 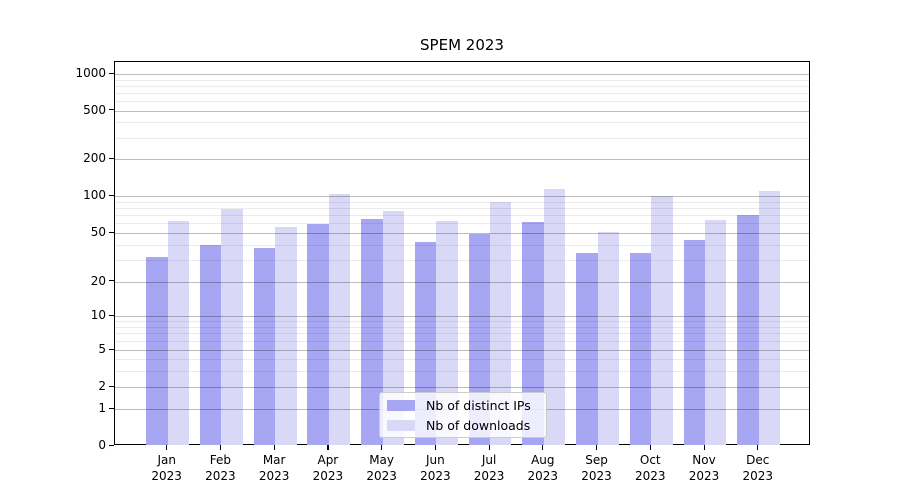 What do you see at coordinates (662, 320) in the screenshot?
I see `bar-nb-of-downloads-oct-2023` at bounding box center [662, 320].